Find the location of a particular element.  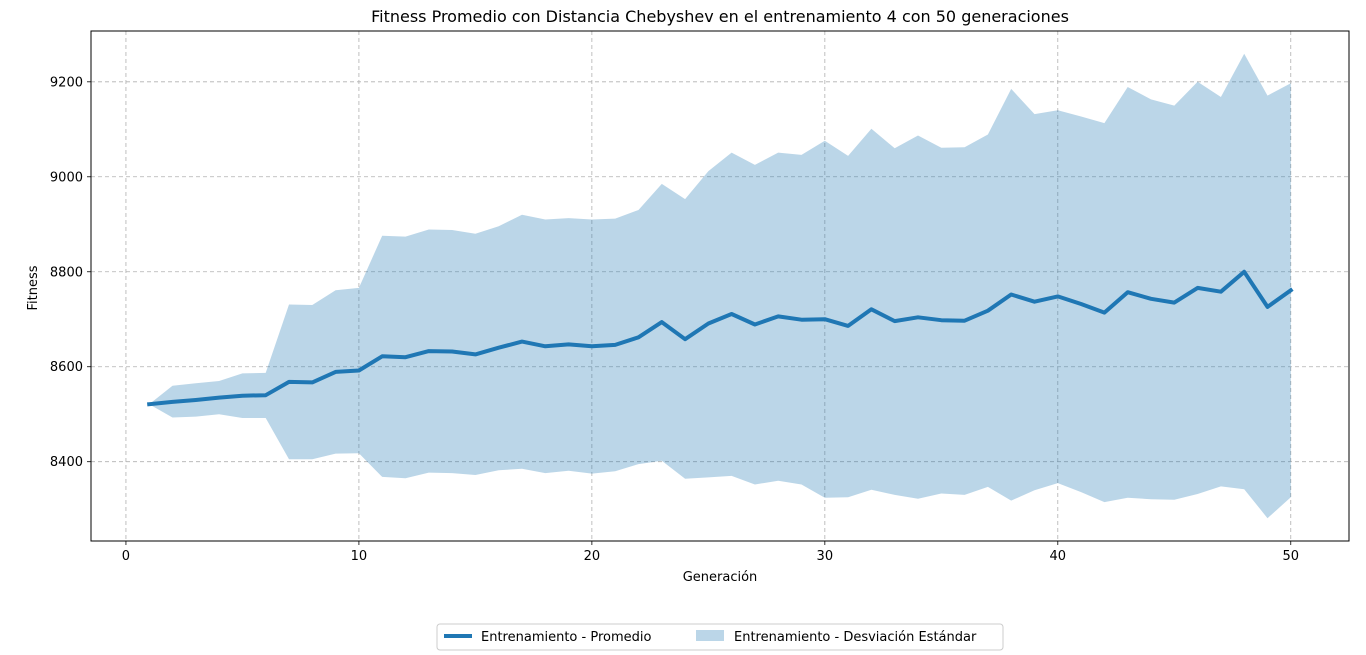

legend-label-std: Entrenamiento - Desviación Estándar is located at coordinates (855, 637).